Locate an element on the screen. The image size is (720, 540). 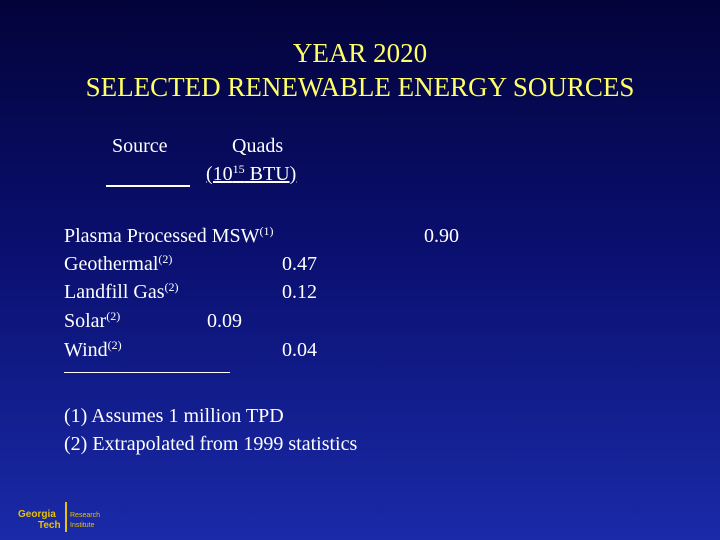
table-row-source: Solar(2) is located at coordinates (92, 321).